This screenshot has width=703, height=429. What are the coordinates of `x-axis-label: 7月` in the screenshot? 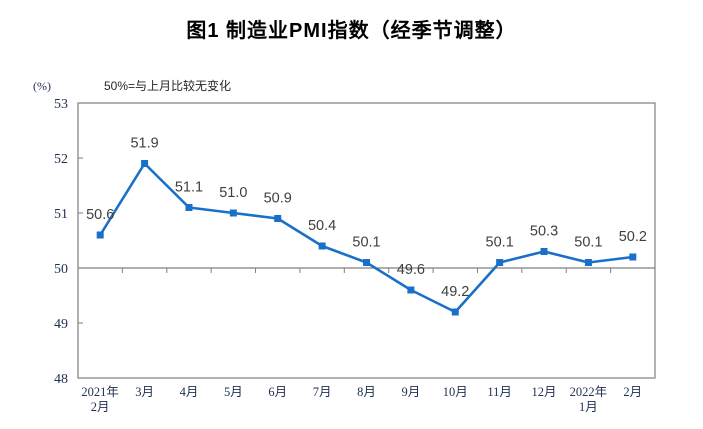 It's located at (322, 392).